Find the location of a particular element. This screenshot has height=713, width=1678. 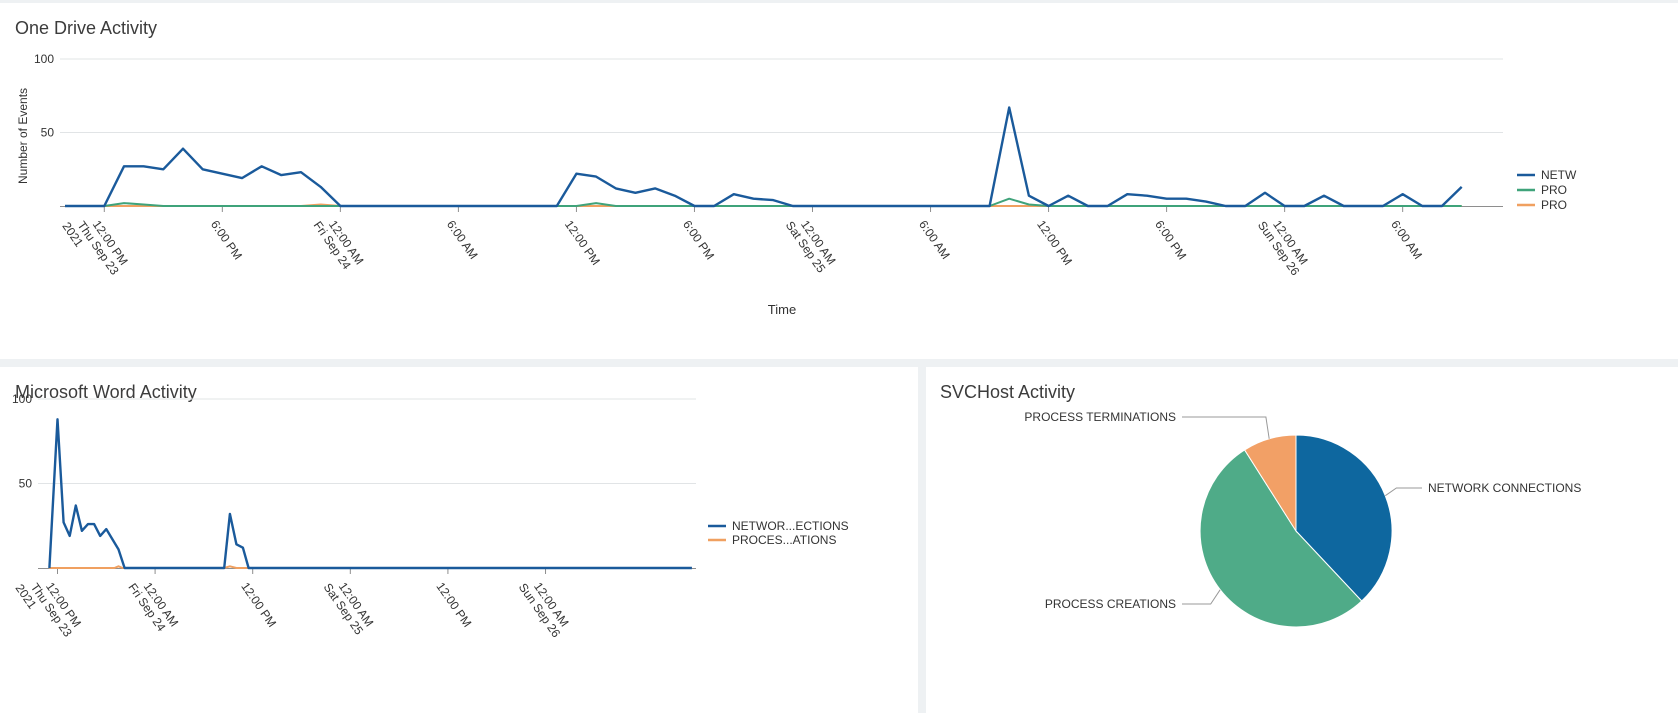

legend-label: PROCES...ATIONS is located at coordinates (784, 540).